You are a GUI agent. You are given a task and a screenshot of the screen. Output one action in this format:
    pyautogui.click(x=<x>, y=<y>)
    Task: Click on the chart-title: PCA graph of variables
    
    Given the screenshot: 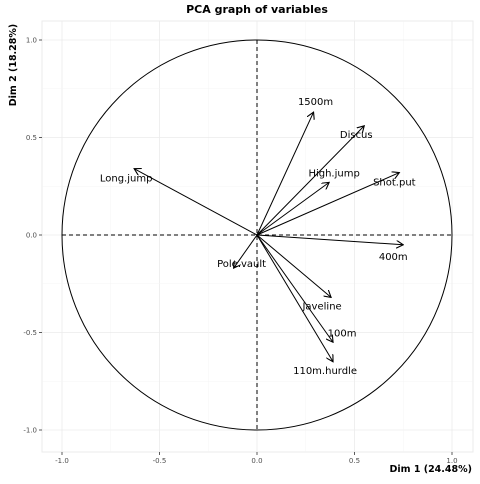 What is the action you would take?
    pyautogui.click(x=257, y=9)
    